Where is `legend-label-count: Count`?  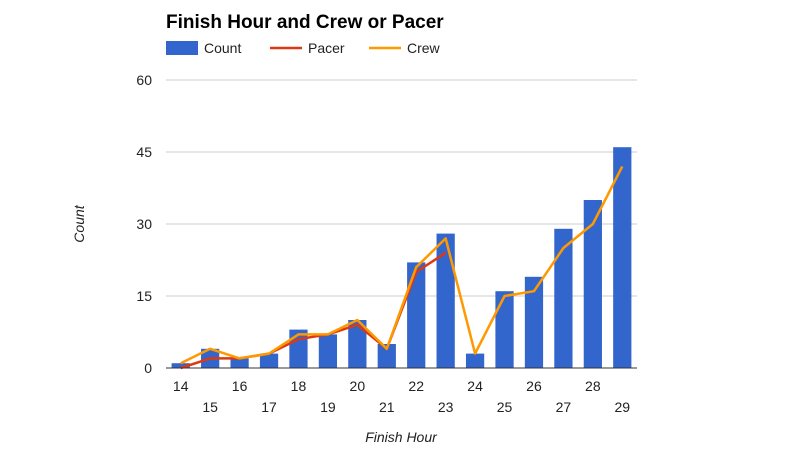 legend-label-count: Count is located at coordinates (222, 48).